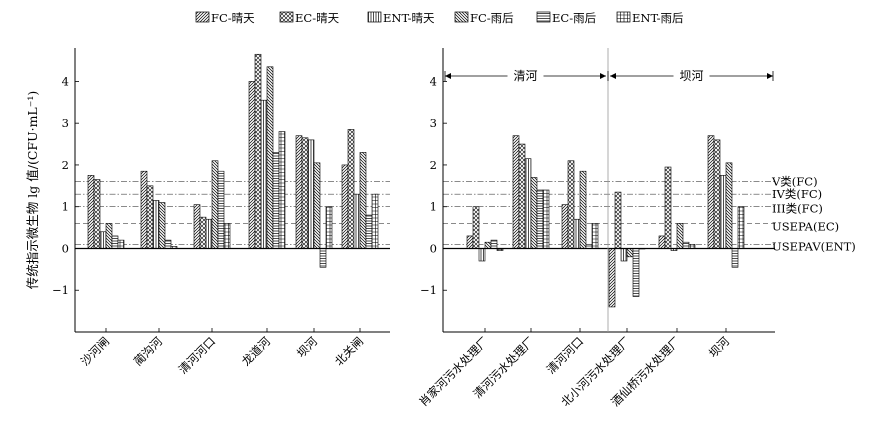 This screenshot has height=428, width=884. I want to click on legend-label-6: ENT-雨后, so click(658, 18).